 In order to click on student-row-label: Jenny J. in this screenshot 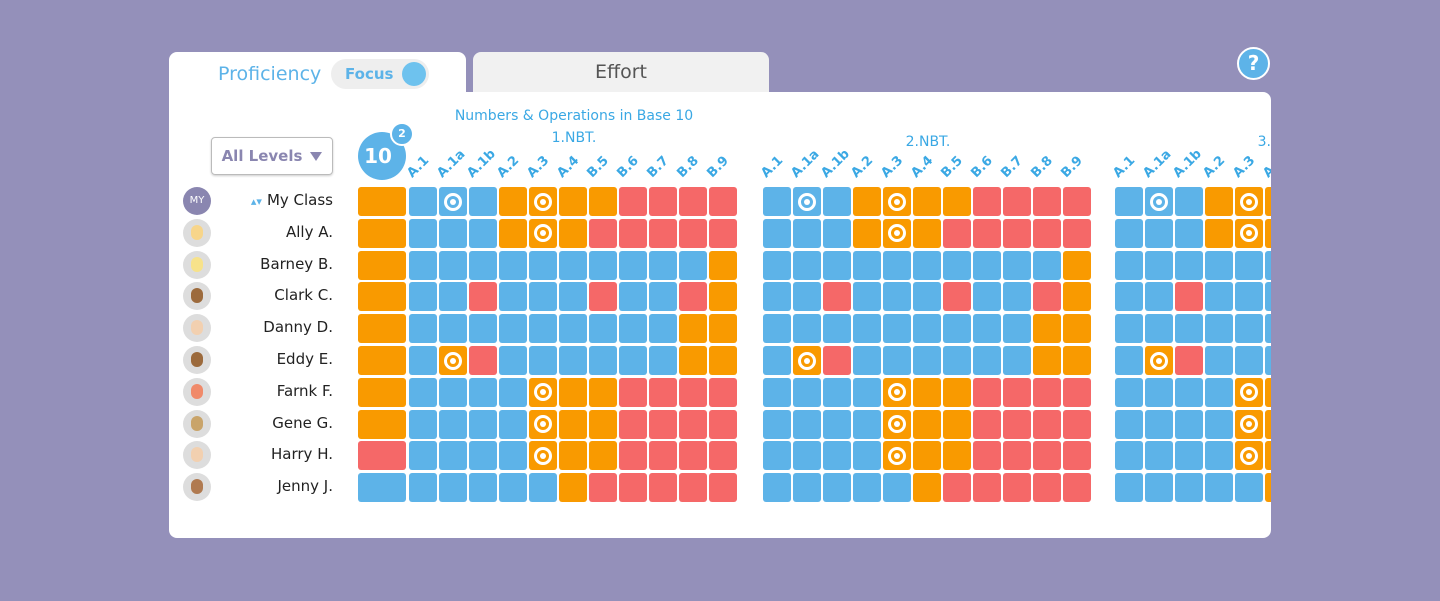, I will do `click(251, 487)`.